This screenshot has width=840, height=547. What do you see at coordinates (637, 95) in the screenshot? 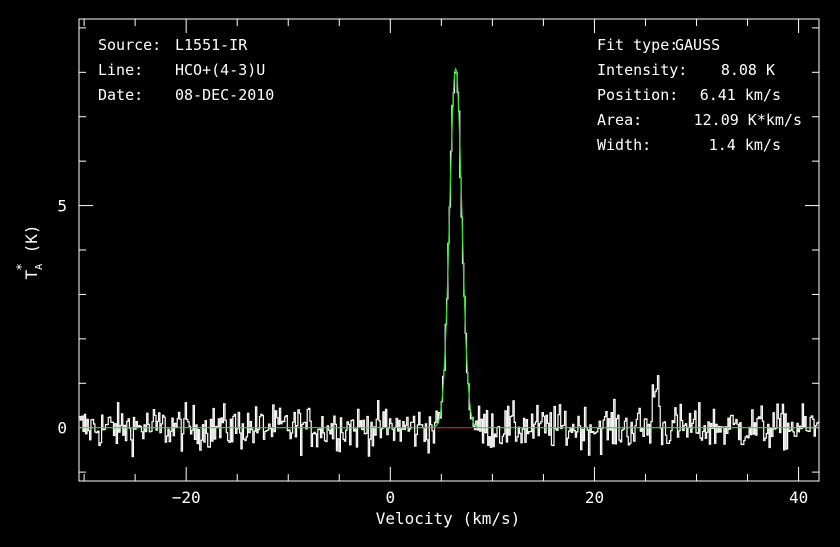
I see `position-label: Position:` at bounding box center [637, 95].